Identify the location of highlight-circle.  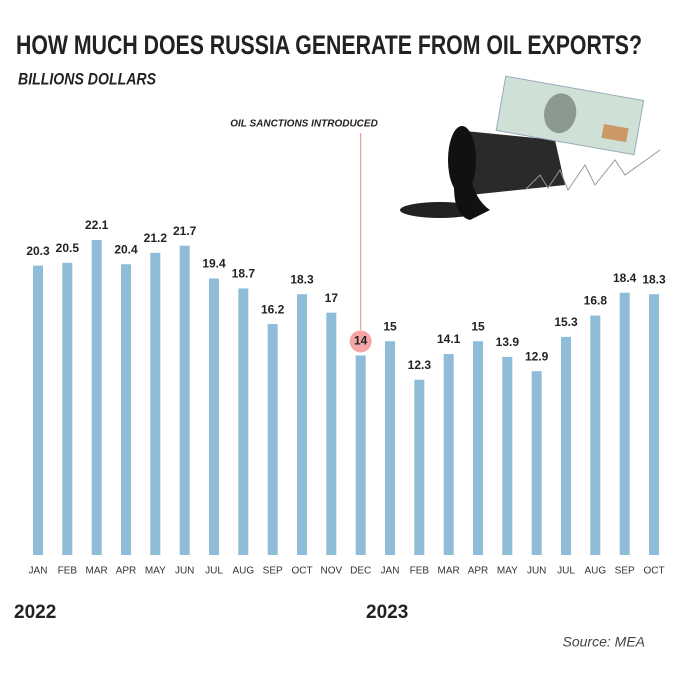
(360, 341).